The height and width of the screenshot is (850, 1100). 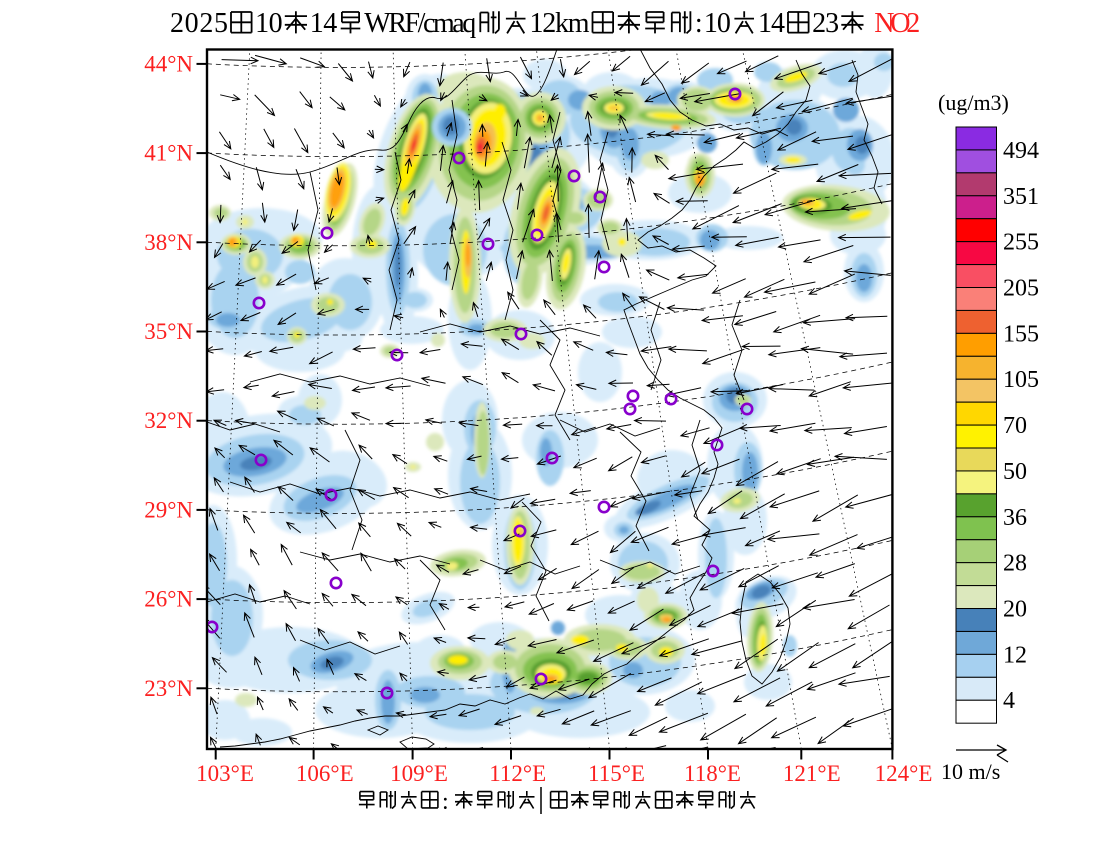 What do you see at coordinates (973, 102) in the screenshot?
I see `svg-text: (ug/m3)` at bounding box center [973, 102].